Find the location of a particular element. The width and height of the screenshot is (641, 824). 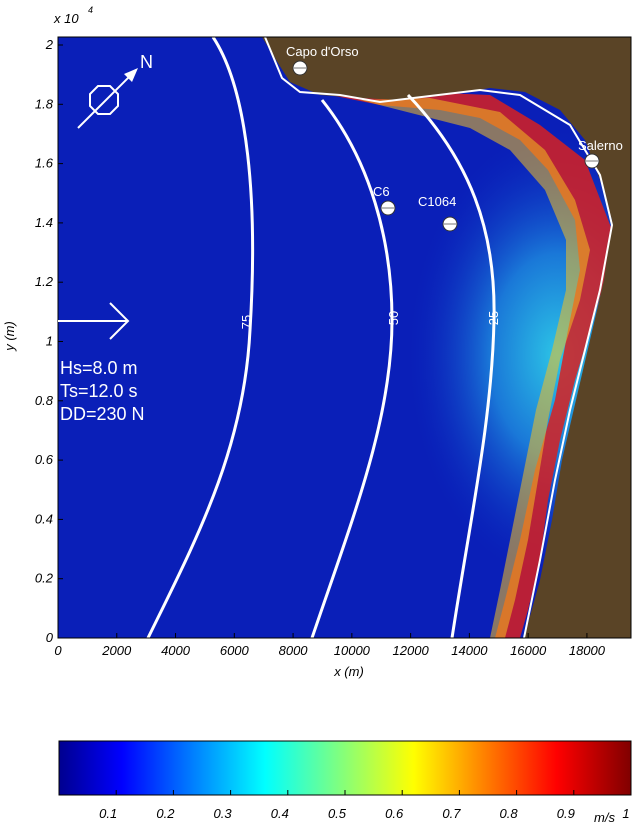

marker-c6: C6 is located at coordinates (384, 200).